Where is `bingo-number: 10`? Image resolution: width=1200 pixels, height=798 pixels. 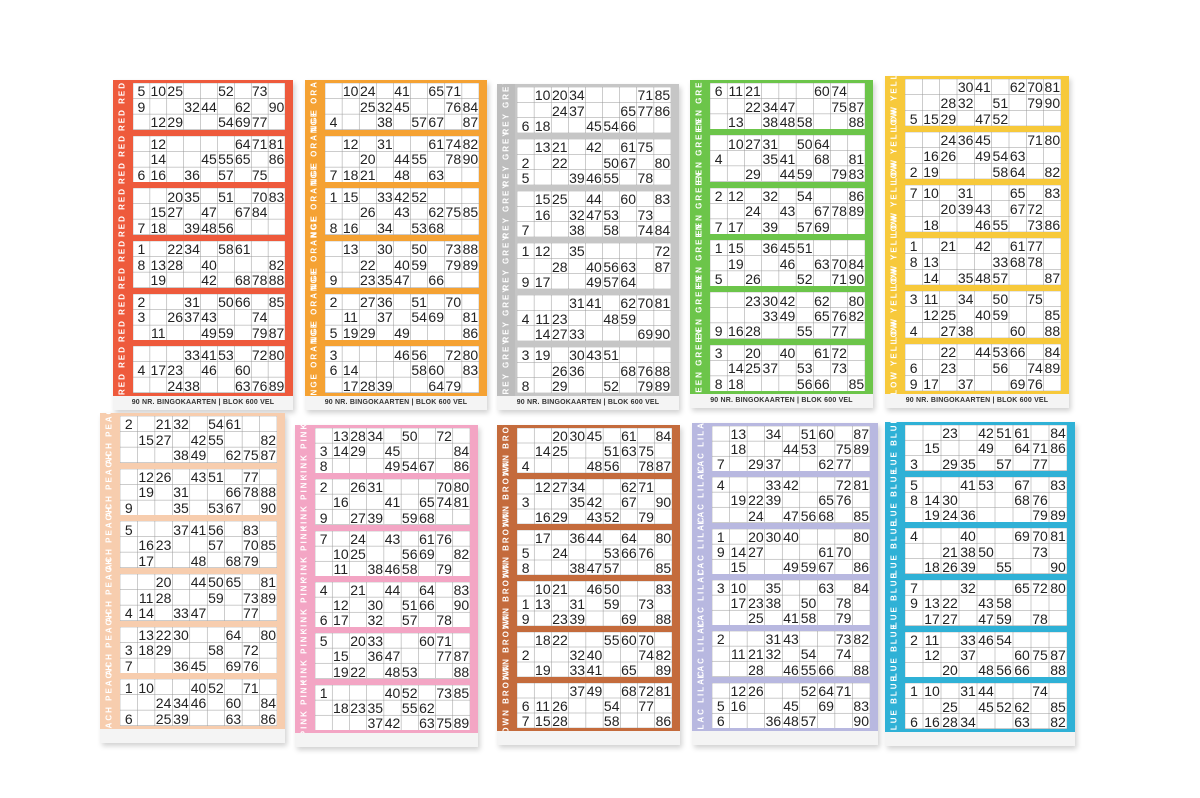 bingo-number: 10 is located at coordinates (146, 687).